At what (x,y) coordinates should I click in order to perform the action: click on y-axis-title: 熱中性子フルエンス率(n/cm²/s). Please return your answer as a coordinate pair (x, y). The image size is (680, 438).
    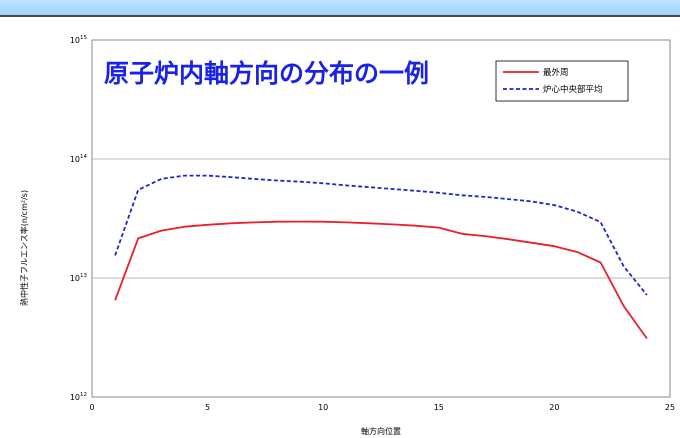
    Looking at the image, I should click on (24, 248).